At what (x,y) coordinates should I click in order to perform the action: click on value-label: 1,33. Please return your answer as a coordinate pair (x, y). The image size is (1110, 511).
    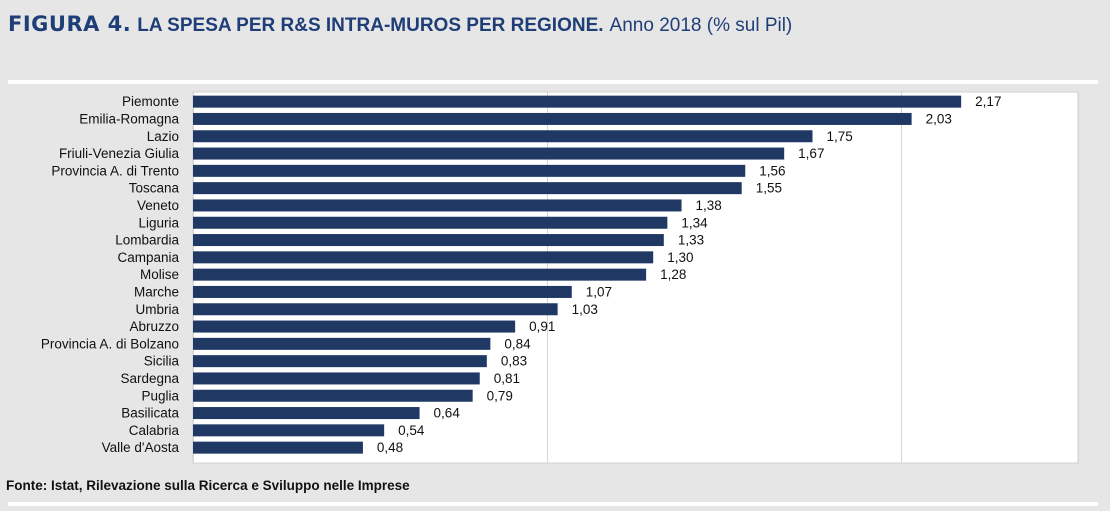
    Looking at the image, I should click on (691, 240).